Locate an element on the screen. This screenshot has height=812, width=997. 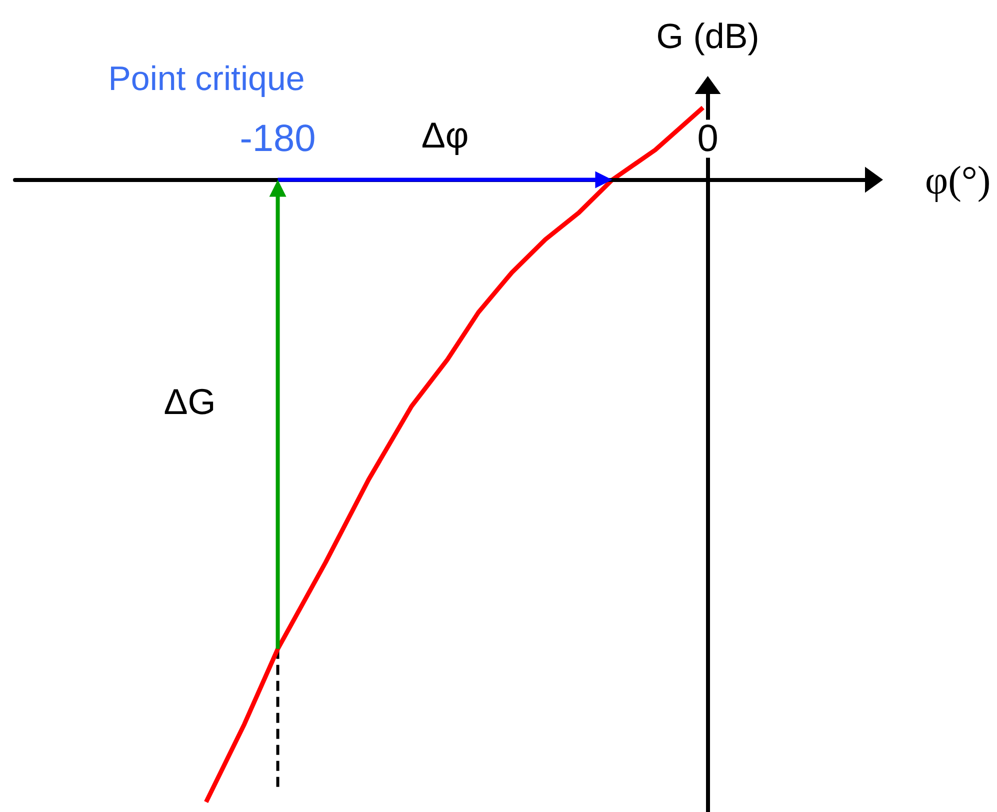
annotation: Δφ is located at coordinates (445, 135).